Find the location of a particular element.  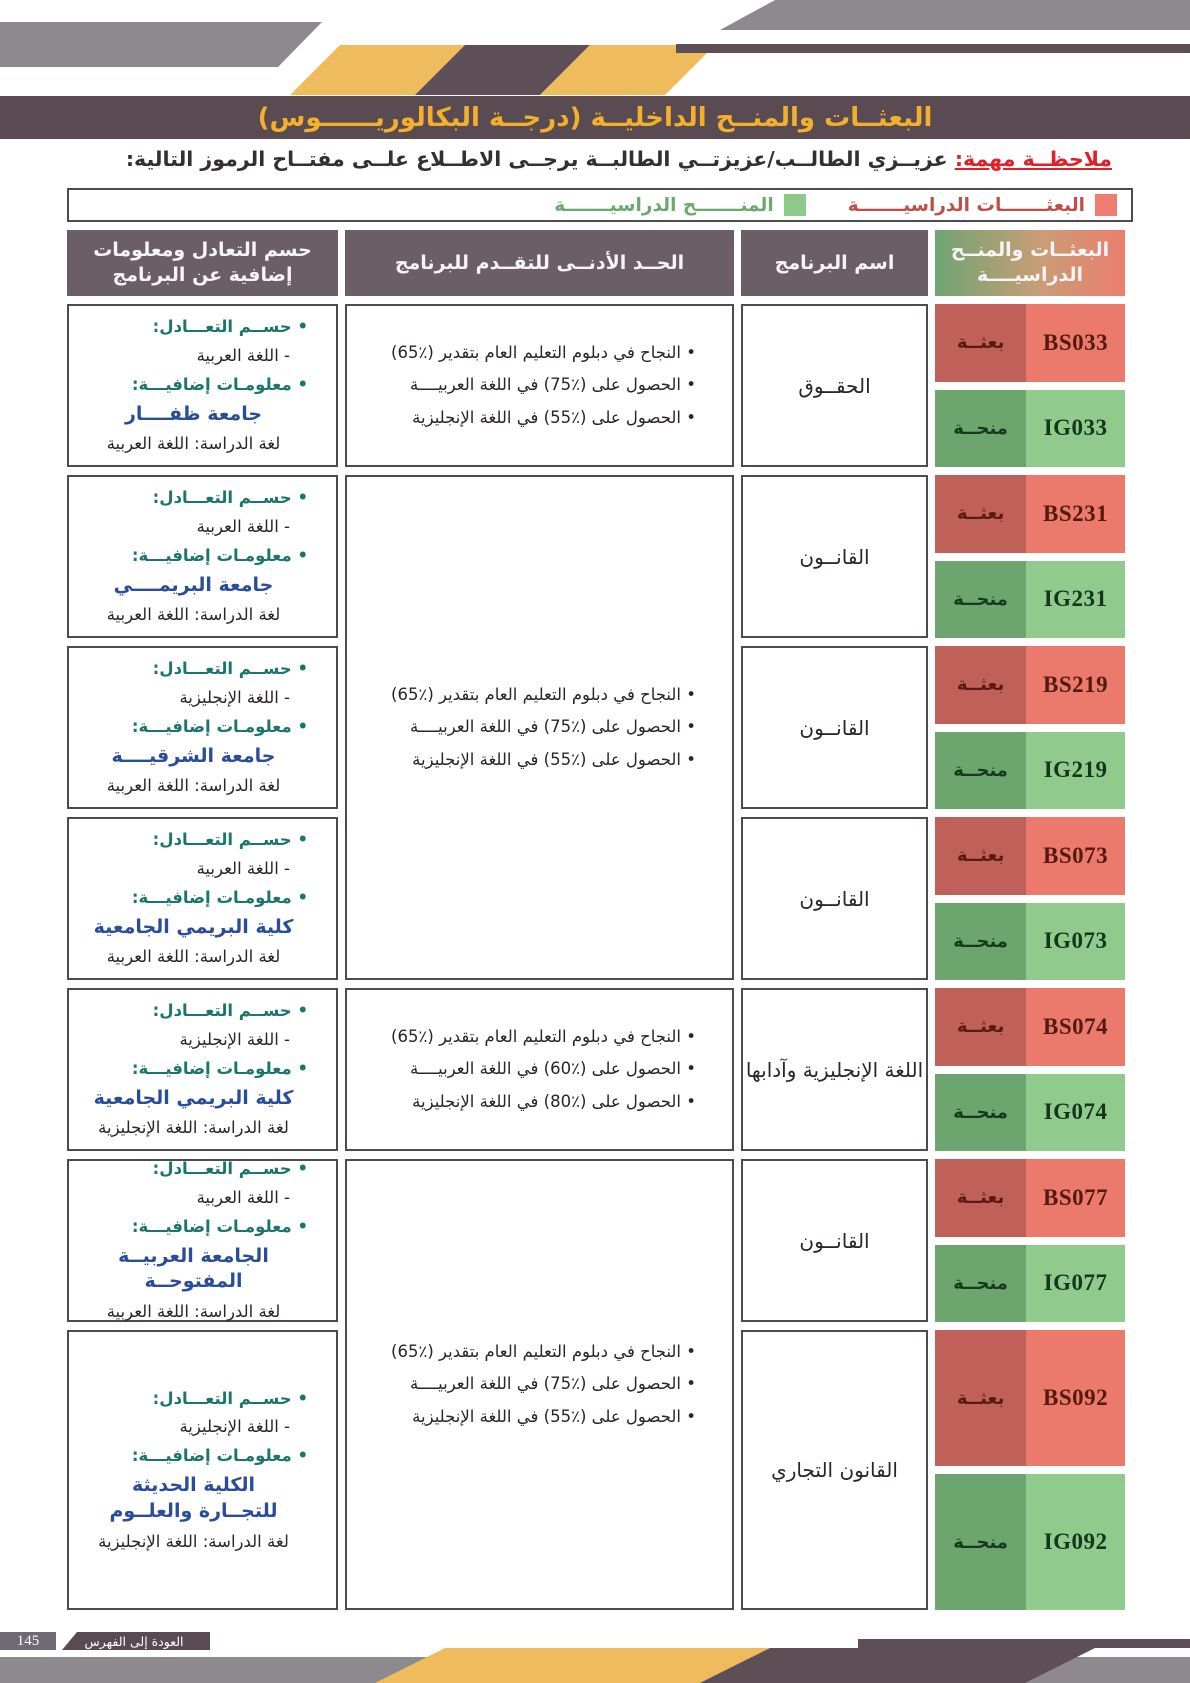

grant-code: IG033 is located at coordinates (1075, 428).